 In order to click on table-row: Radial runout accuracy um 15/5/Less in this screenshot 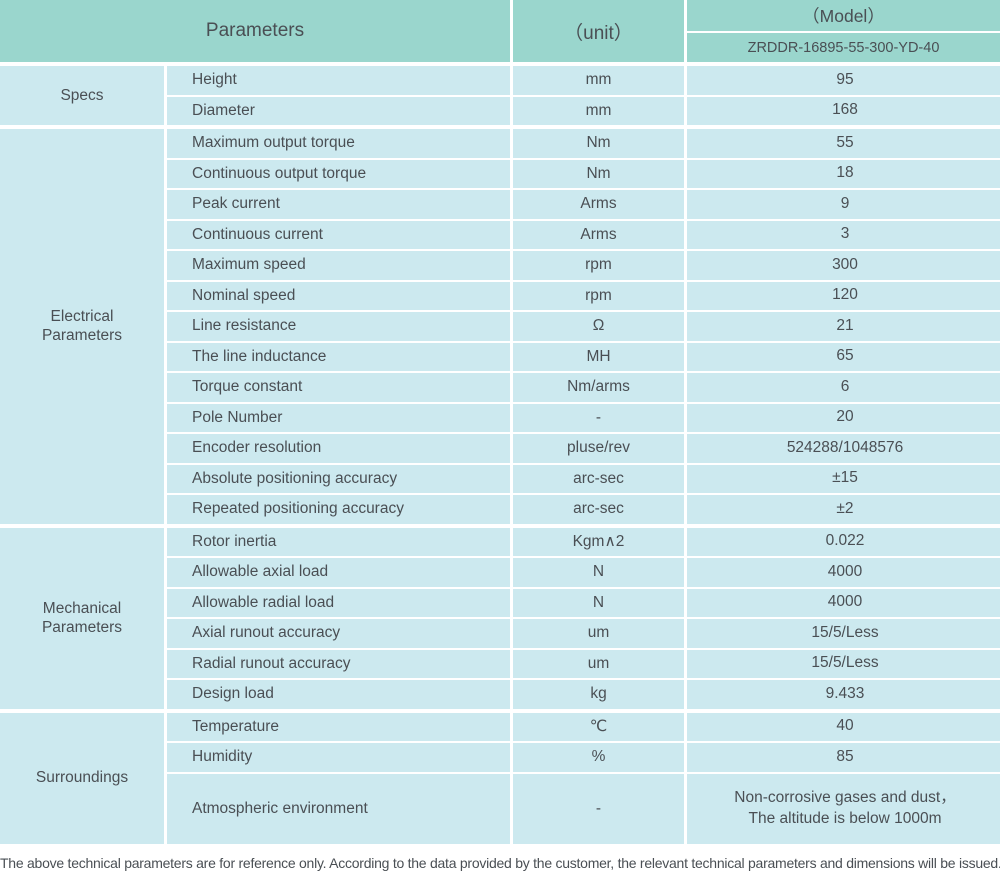, I will do `click(583, 663)`.